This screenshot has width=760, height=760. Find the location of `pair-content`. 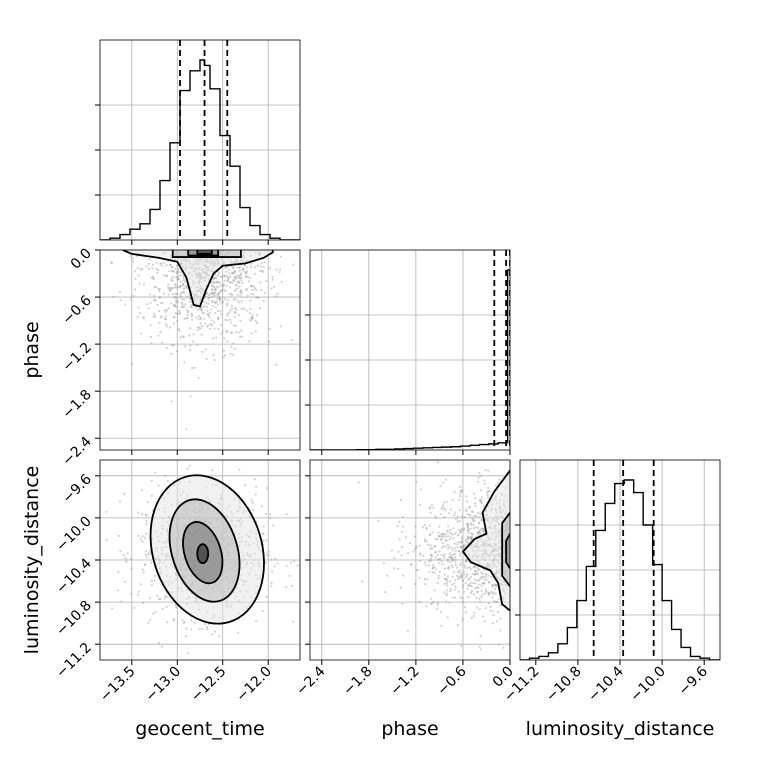

pair-content is located at coordinates (202, 557).